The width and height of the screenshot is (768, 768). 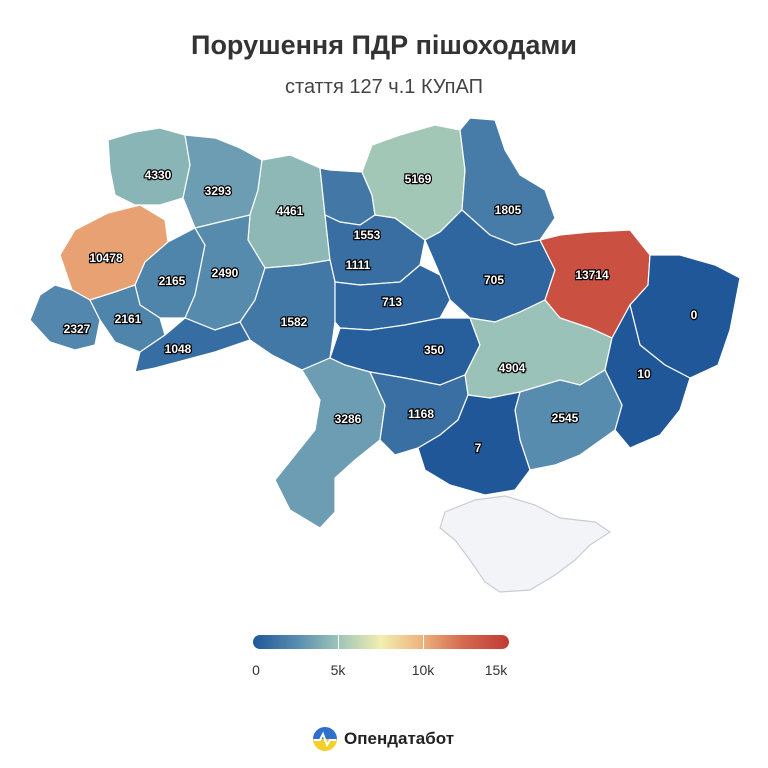 What do you see at coordinates (592, 275) in the screenshot?
I see `region-value-kharkiv: 13714` at bounding box center [592, 275].